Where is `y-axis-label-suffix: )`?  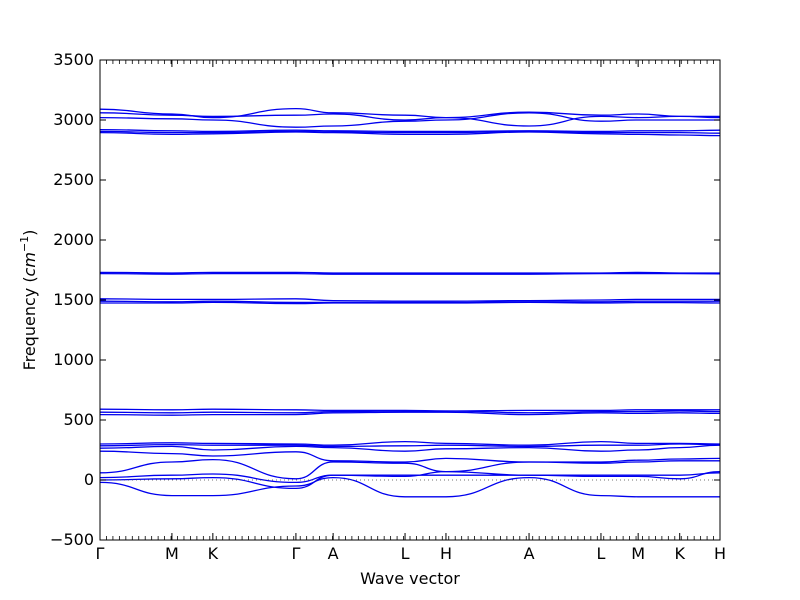 y-axis-label-suffix: ) is located at coordinates (29, 233).